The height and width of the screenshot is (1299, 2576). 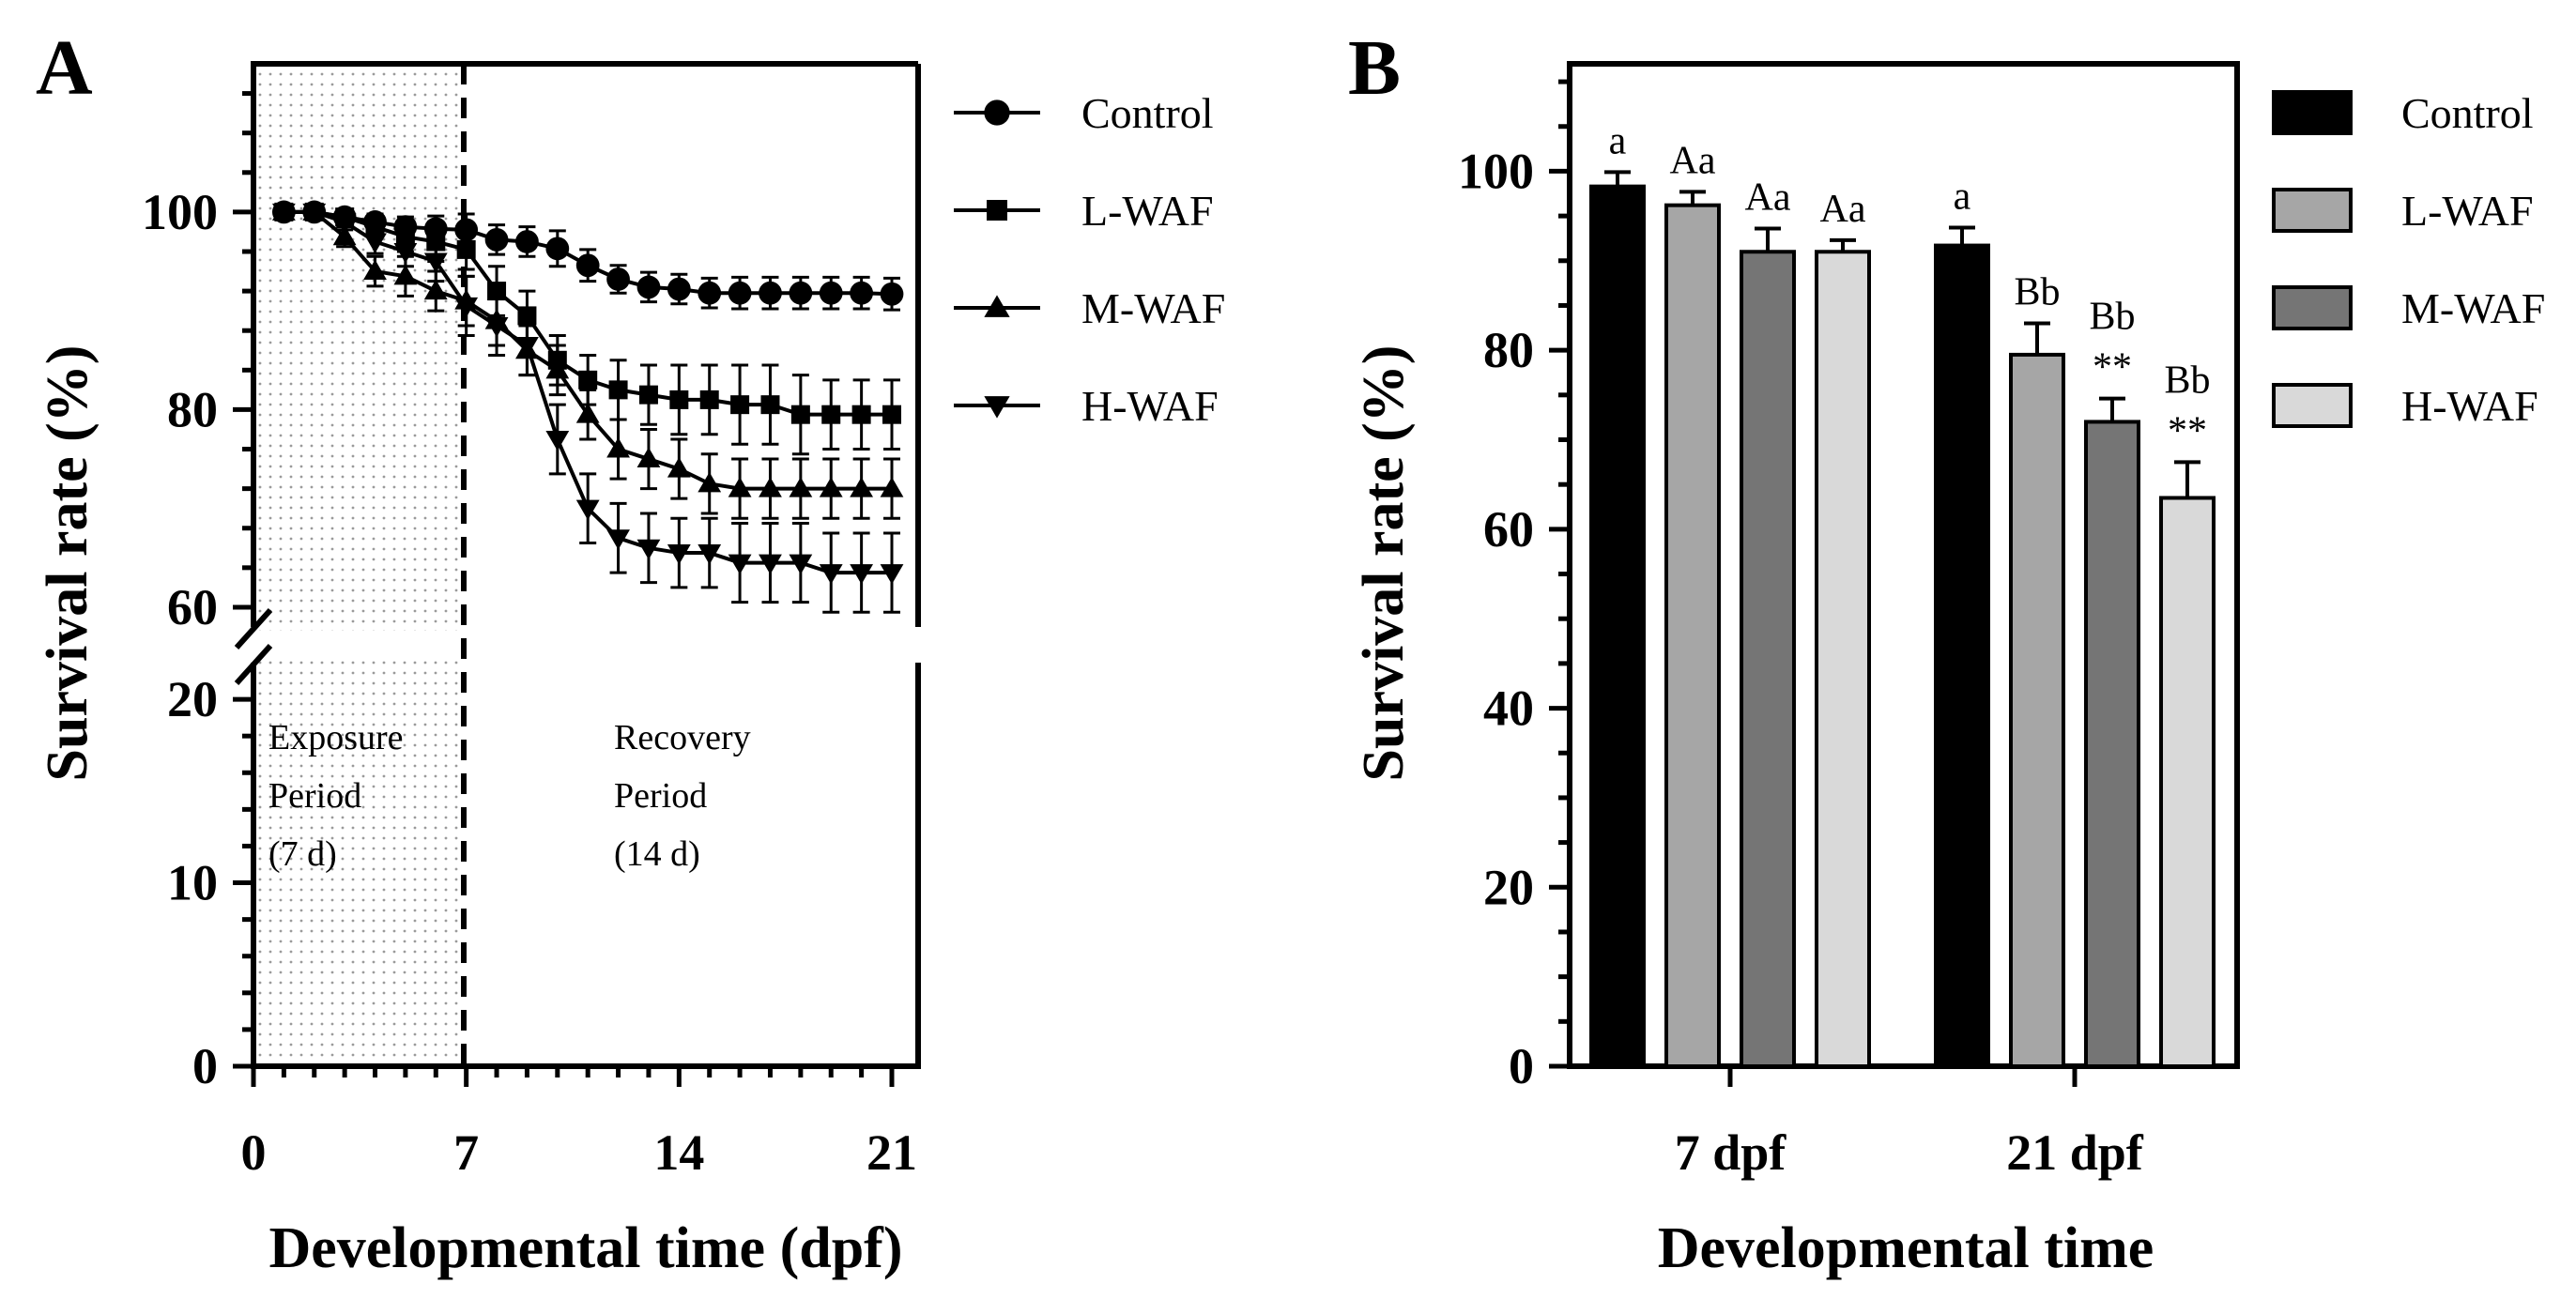 I want to click on significance-label: Bb, so click(x=2112, y=317).